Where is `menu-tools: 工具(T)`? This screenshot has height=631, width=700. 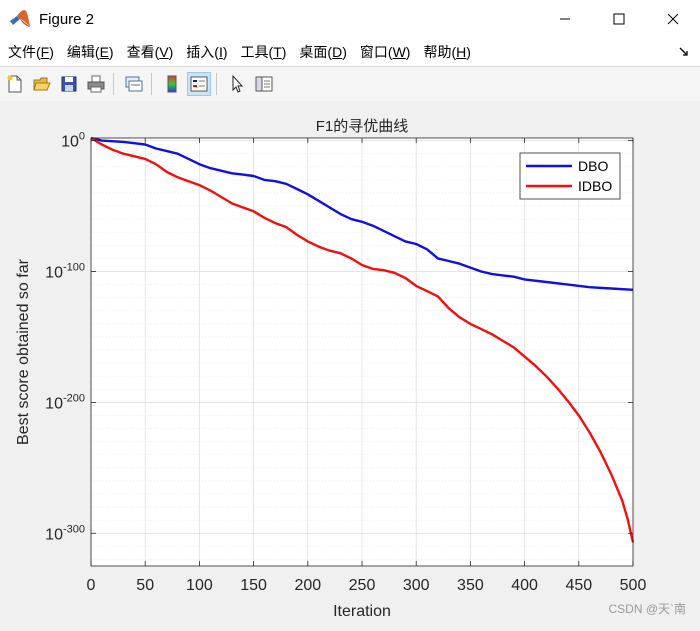 menu-tools: 工具(T) is located at coordinates (263, 52).